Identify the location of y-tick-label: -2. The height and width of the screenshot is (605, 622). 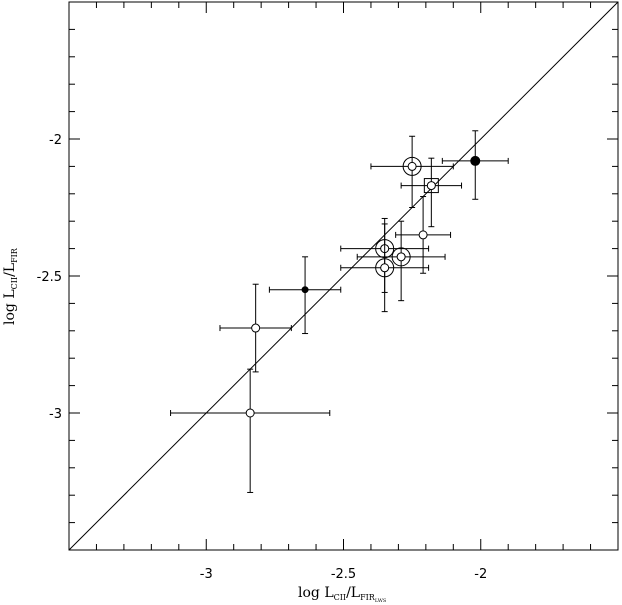
(55, 140).